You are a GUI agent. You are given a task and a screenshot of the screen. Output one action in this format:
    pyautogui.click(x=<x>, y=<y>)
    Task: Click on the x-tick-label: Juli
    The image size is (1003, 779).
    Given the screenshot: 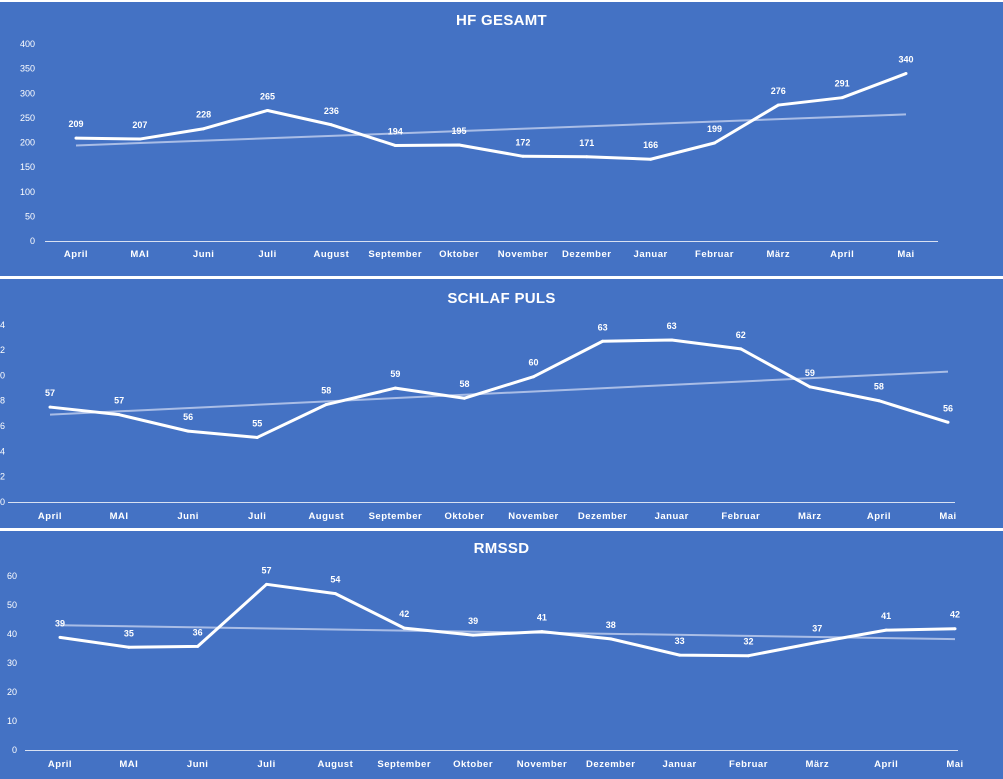 What is the action you would take?
    pyautogui.click(x=257, y=516)
    